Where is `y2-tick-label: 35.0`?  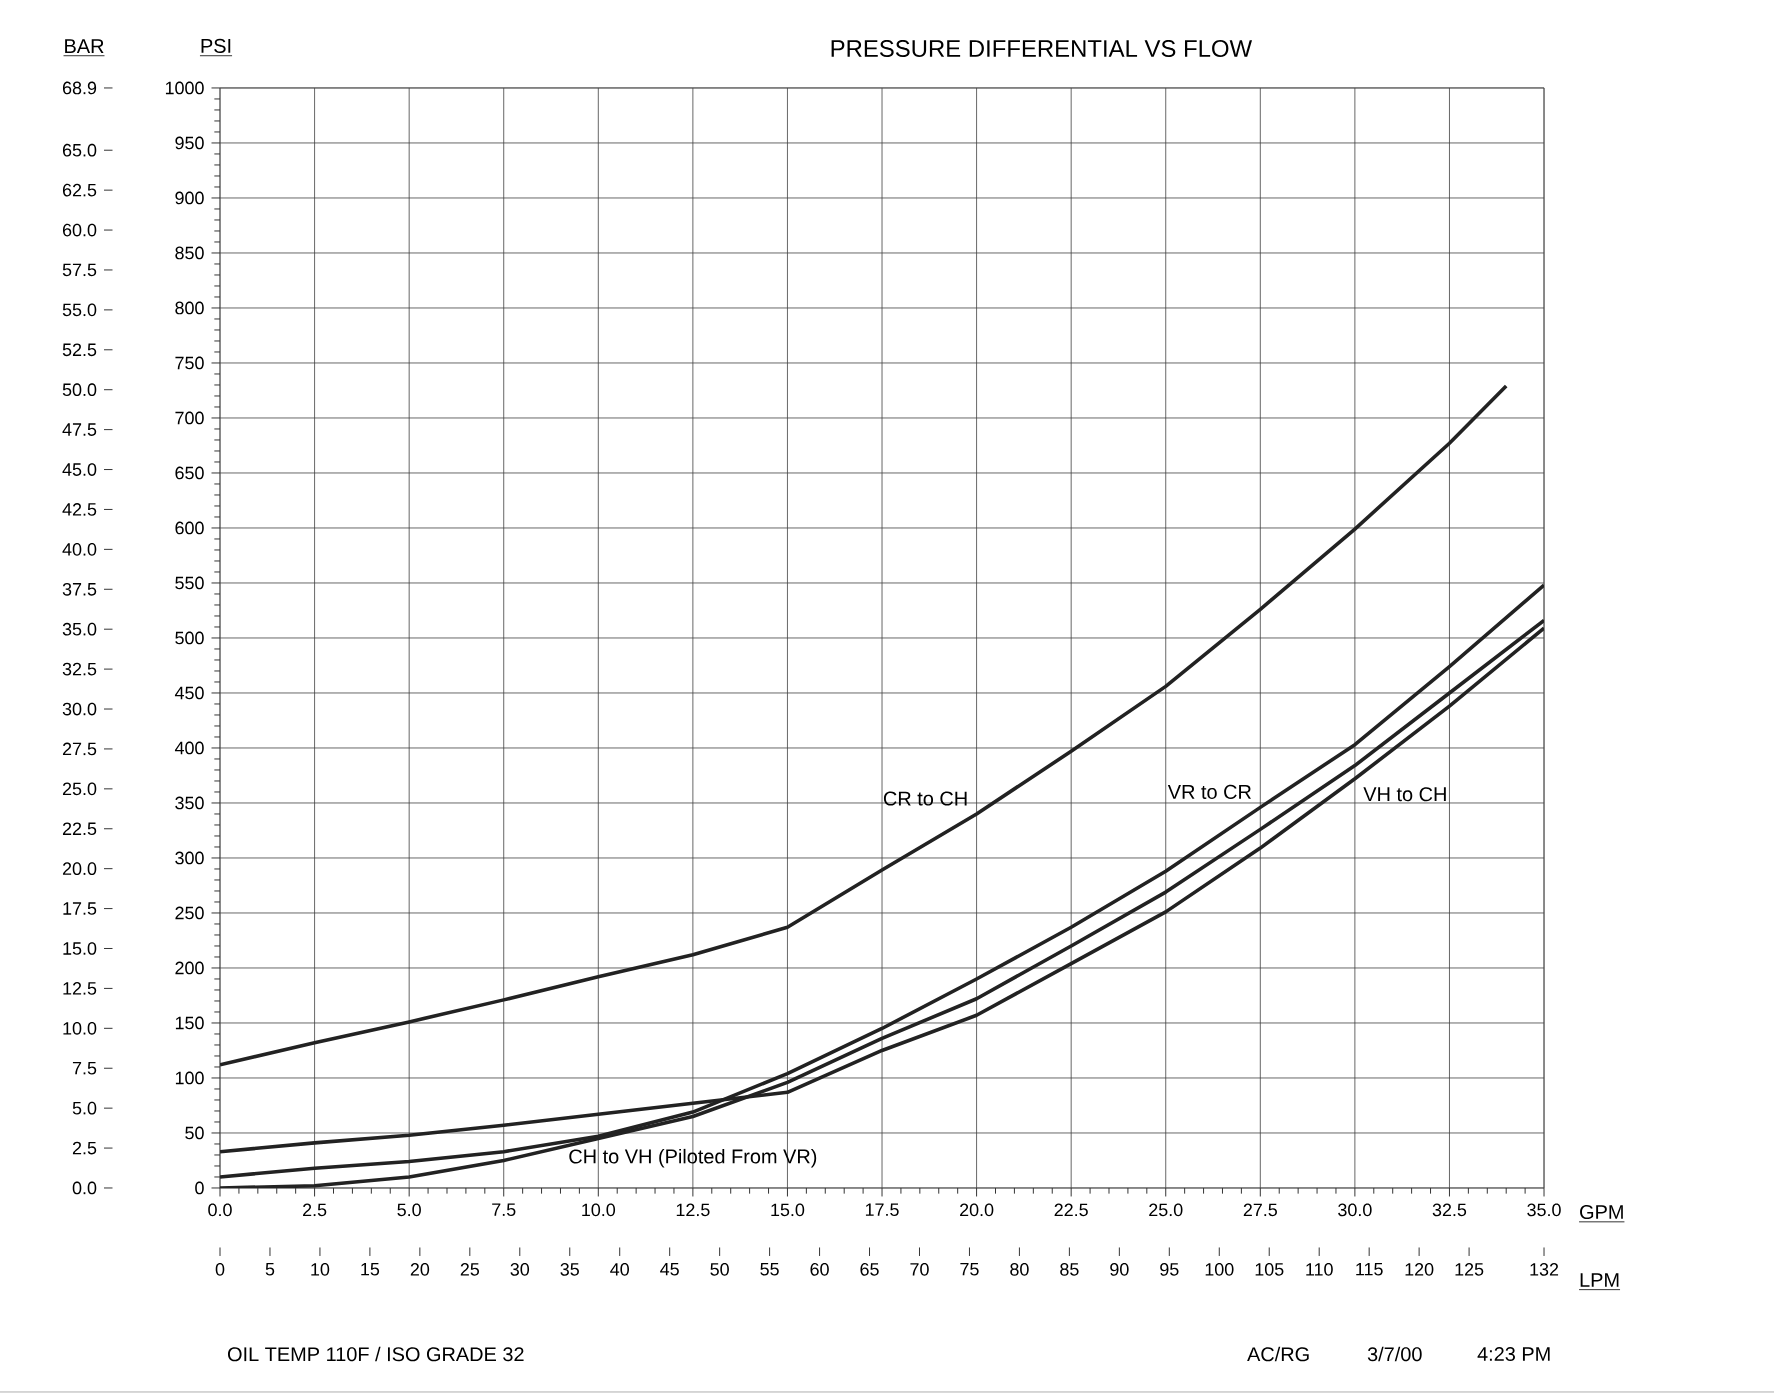
y2-tick-label: 35.0 is located at coordinates (79, 629).